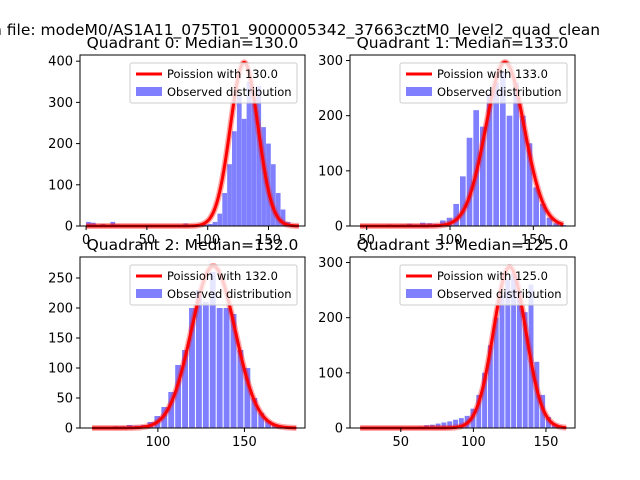  Describe the element at coordinates (60, 339) in the screenshot. I see `y-tick-label: 150` at that location.